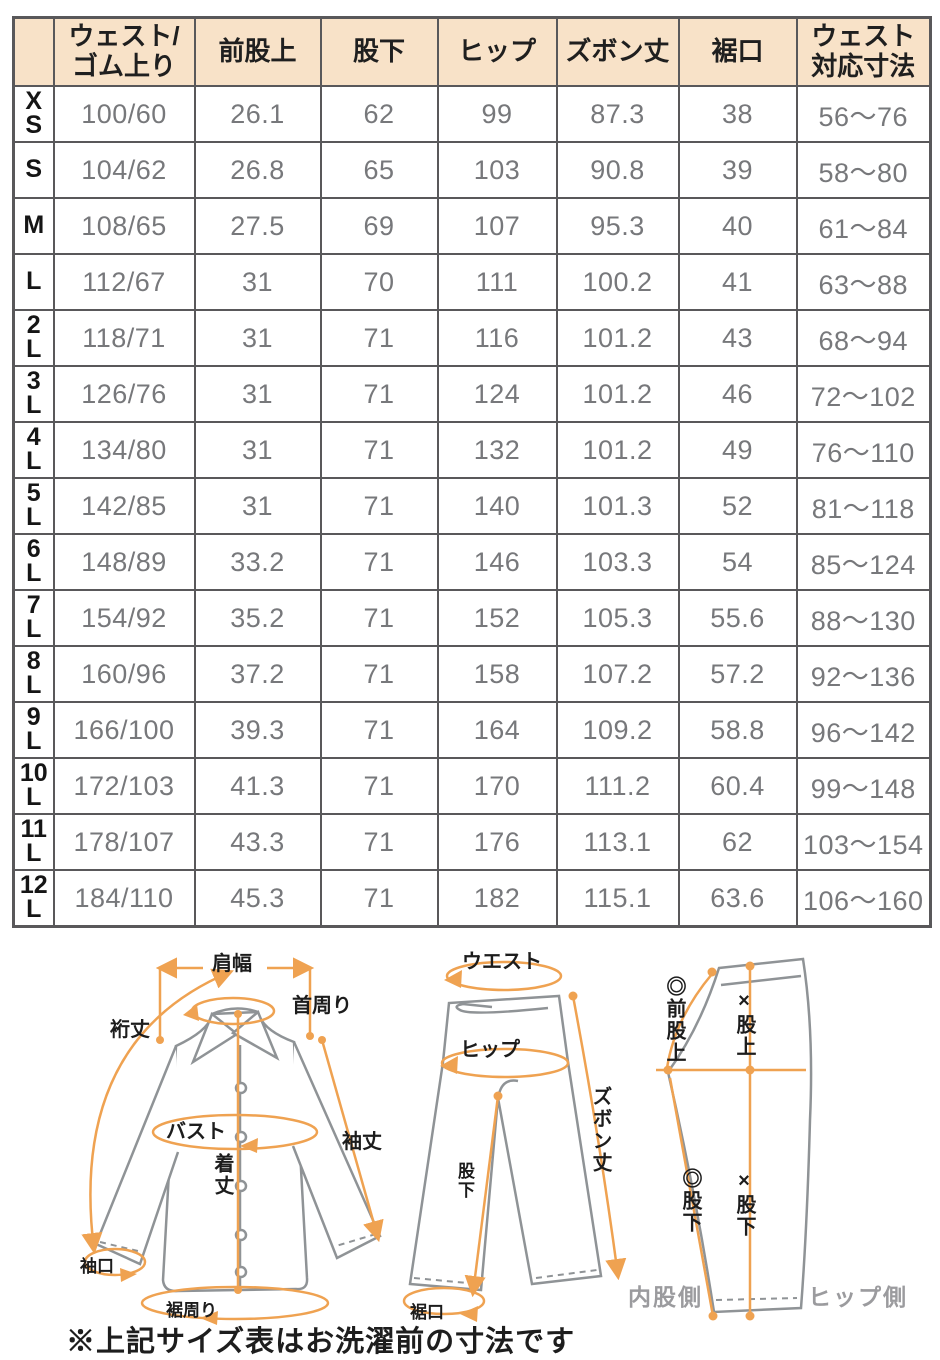  I want to click on size-label: L, so click(33, 282).